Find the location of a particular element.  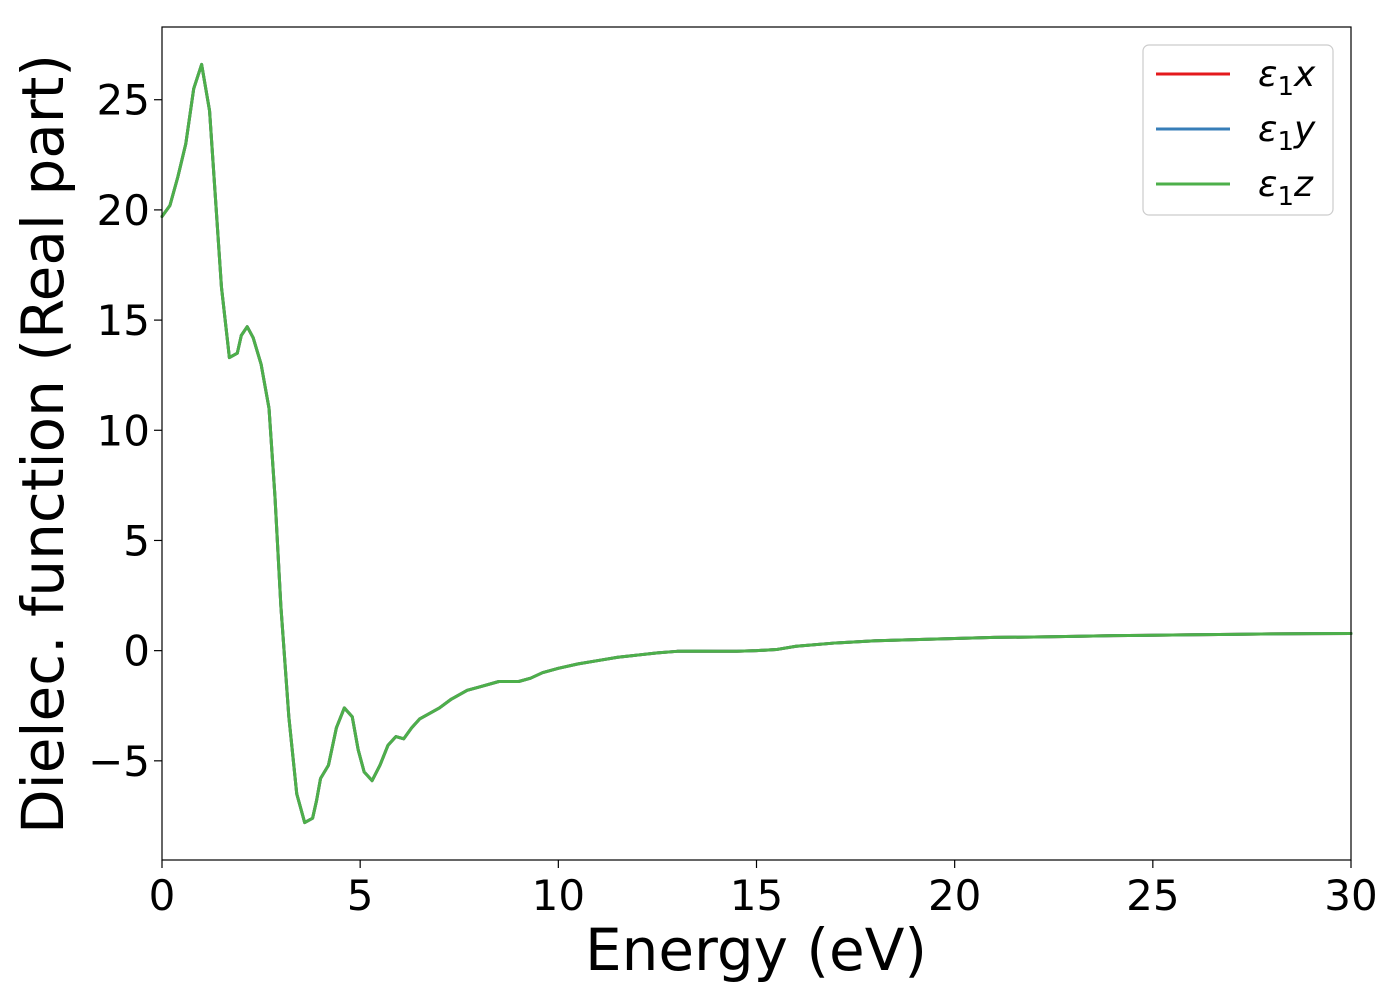

x-tick-label: 15 is located at coordinates (756, 895).